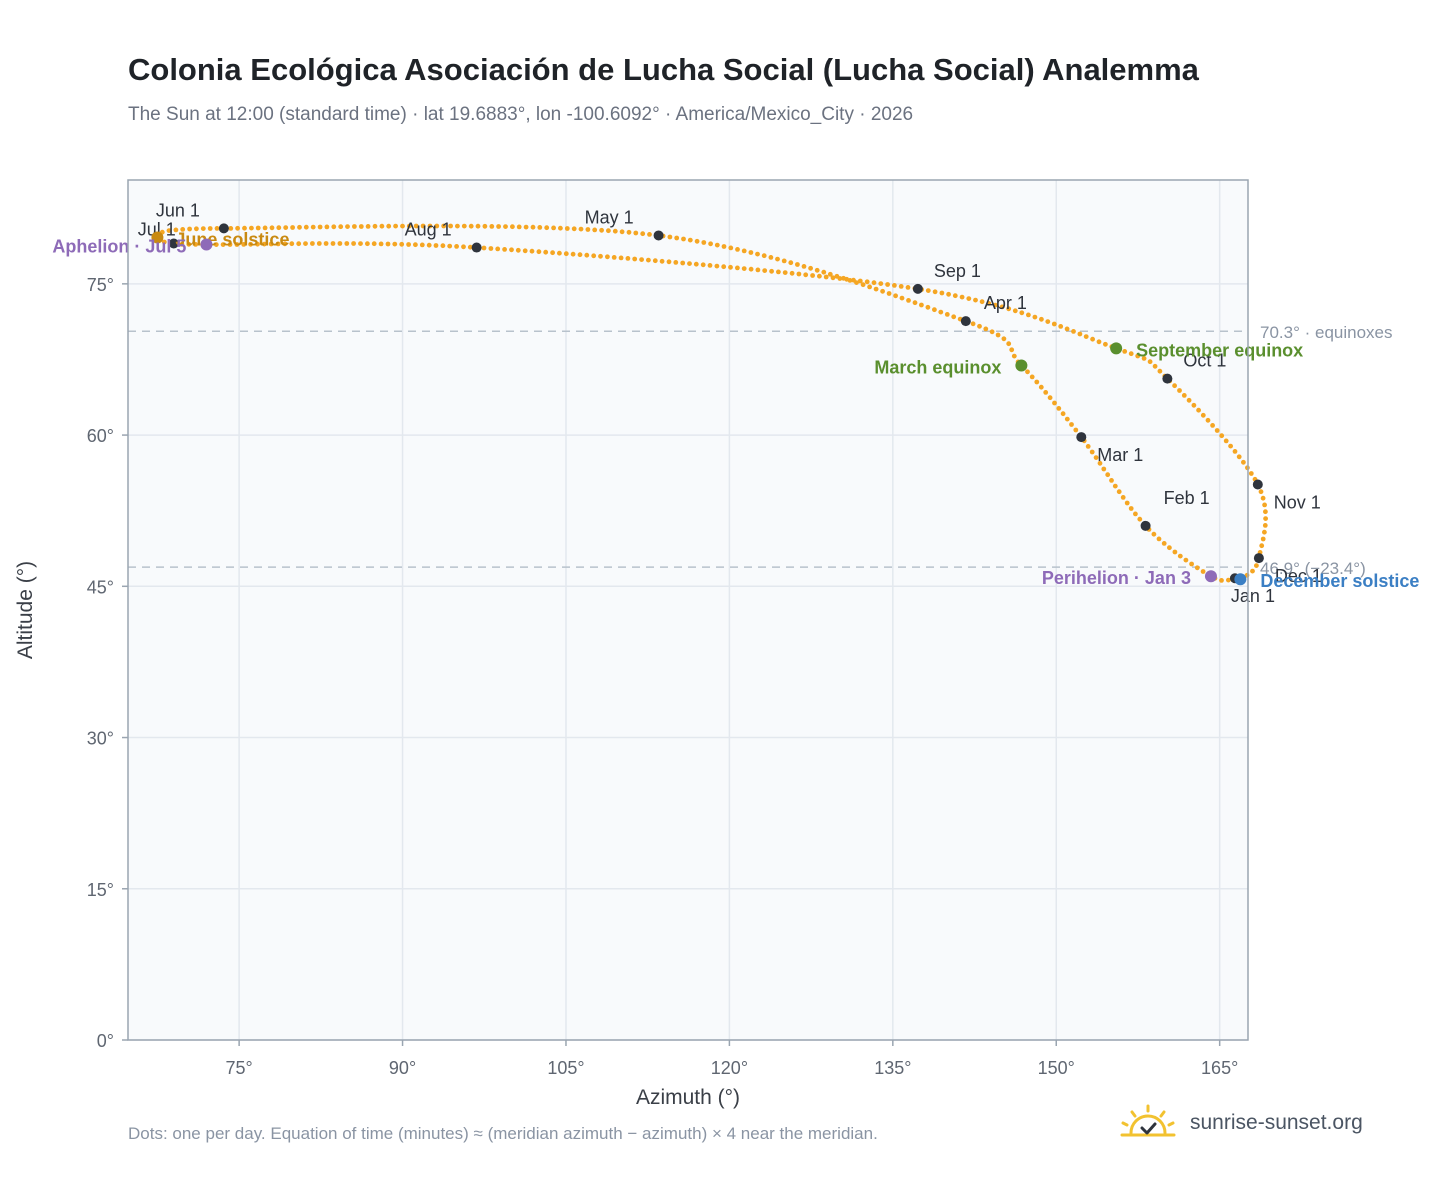 The height and width of the screenshot is (1188, 1448). What do you see at coordinates (658, 235) in the screenshot?
I see `month-marker` at bounding box center [658, 235].